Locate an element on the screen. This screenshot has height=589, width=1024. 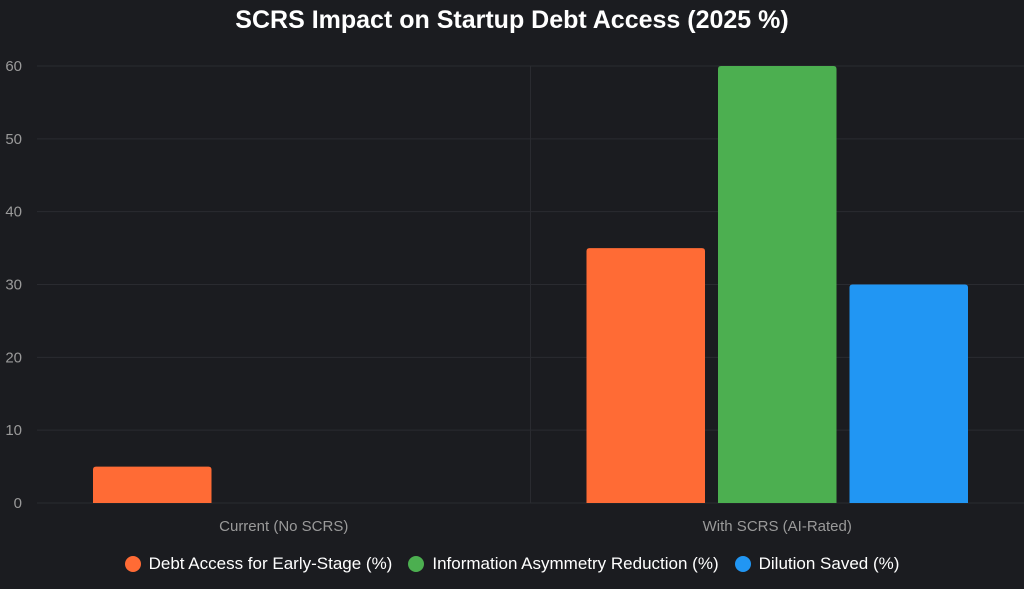
legend-label: Information Asymmetry Reduction (%) is located at coordinates (575, 563).